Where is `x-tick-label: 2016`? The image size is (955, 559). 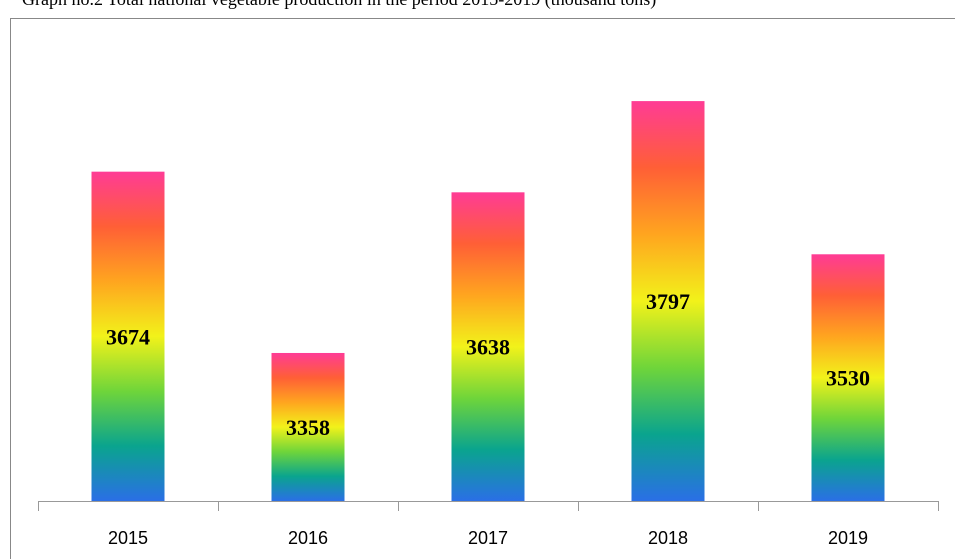 x-tick-label: 2016 is located at coordinates (308, 538).